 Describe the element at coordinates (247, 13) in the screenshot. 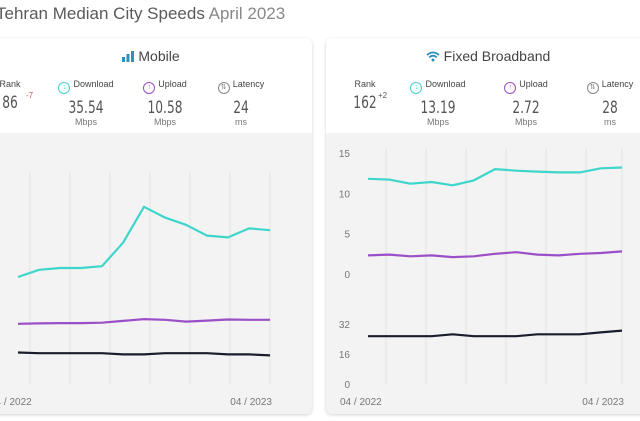

I see `page-subtitle: April 2023` at that location.